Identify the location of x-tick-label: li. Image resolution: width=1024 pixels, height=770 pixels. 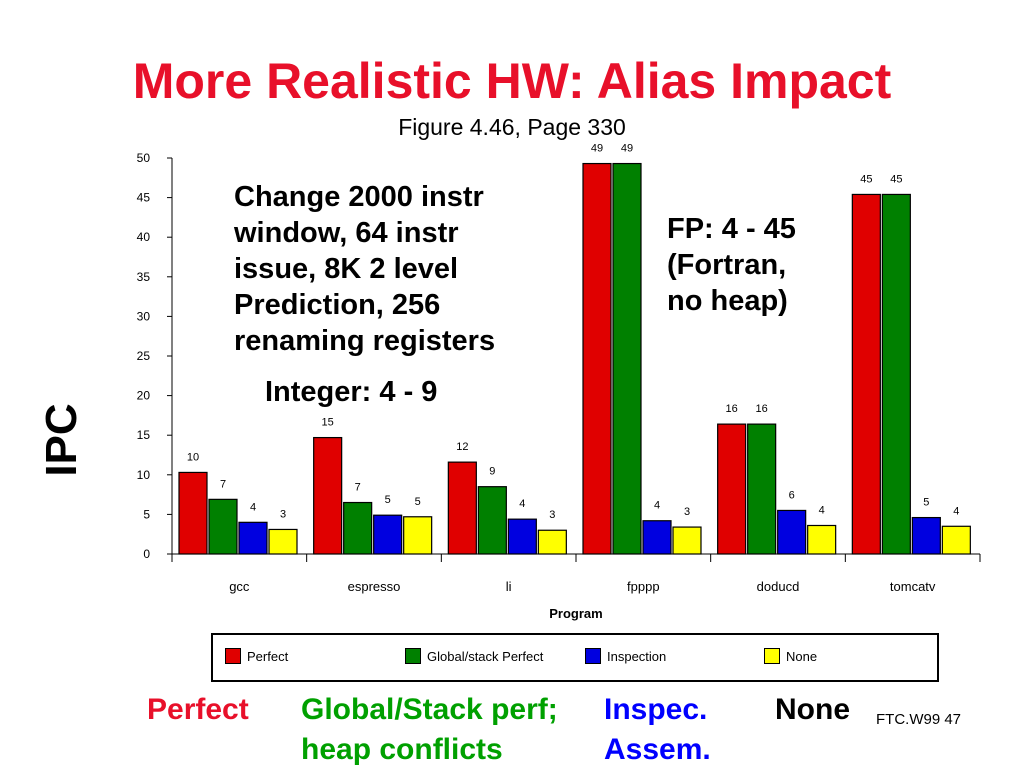
(509, 586).